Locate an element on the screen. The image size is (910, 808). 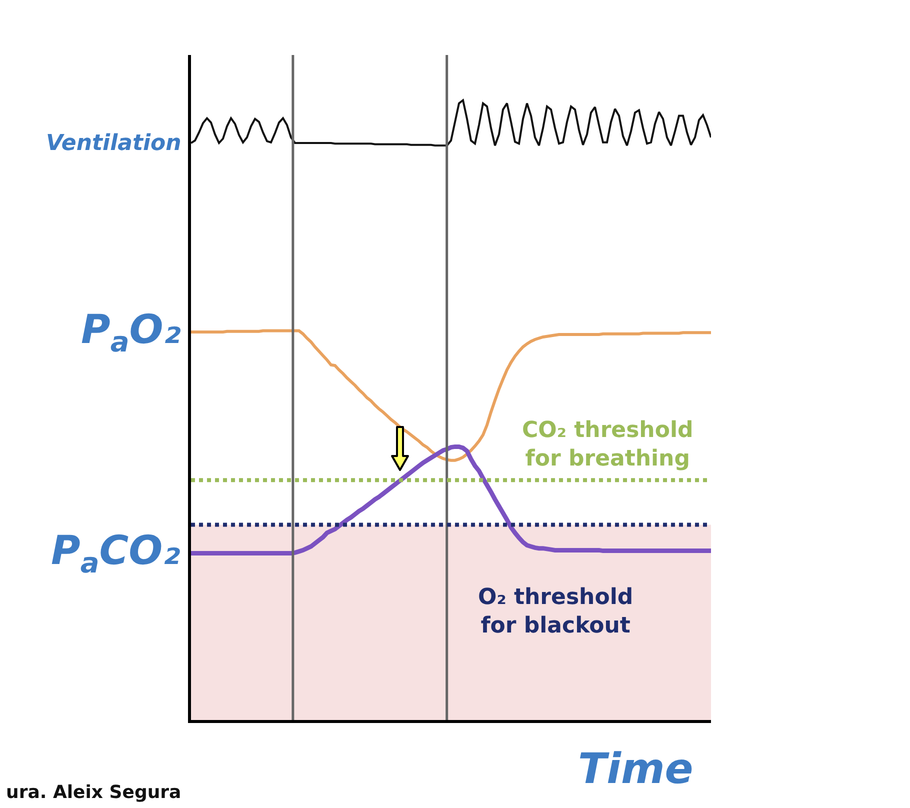
series-label: Ventilation is located at coordinates (114, 143).